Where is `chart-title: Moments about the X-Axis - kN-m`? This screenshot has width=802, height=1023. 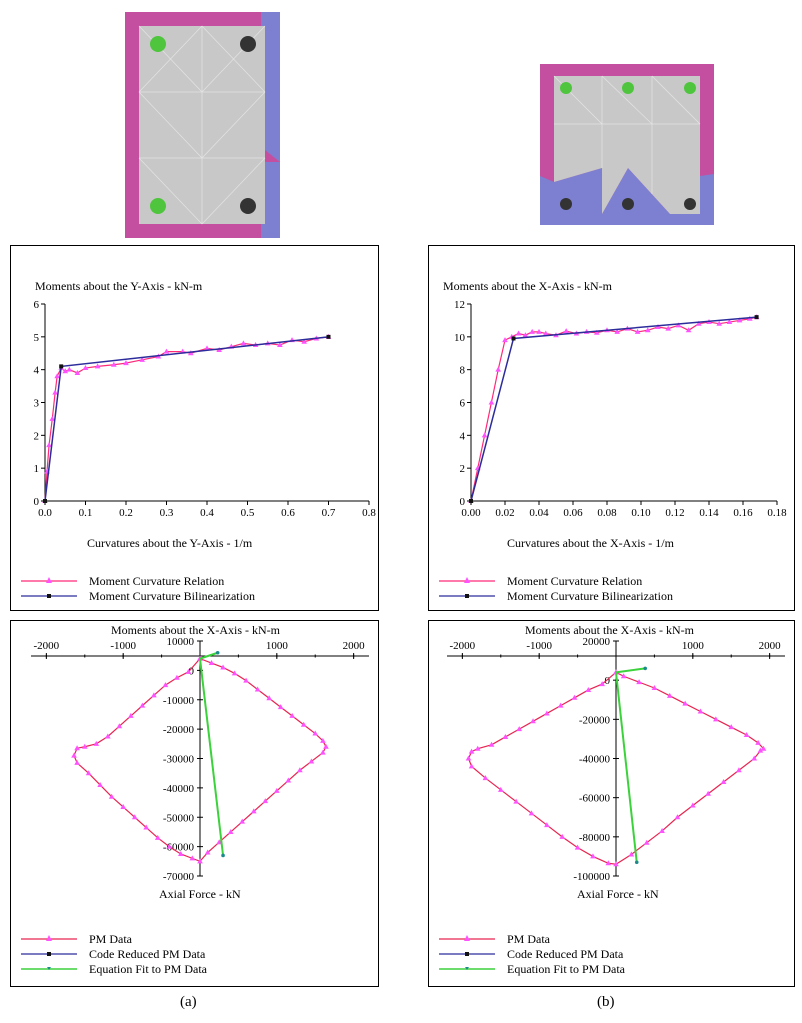
chart-title: Moments about the X-Axis - kN-m is located at coordinates (527, 286).